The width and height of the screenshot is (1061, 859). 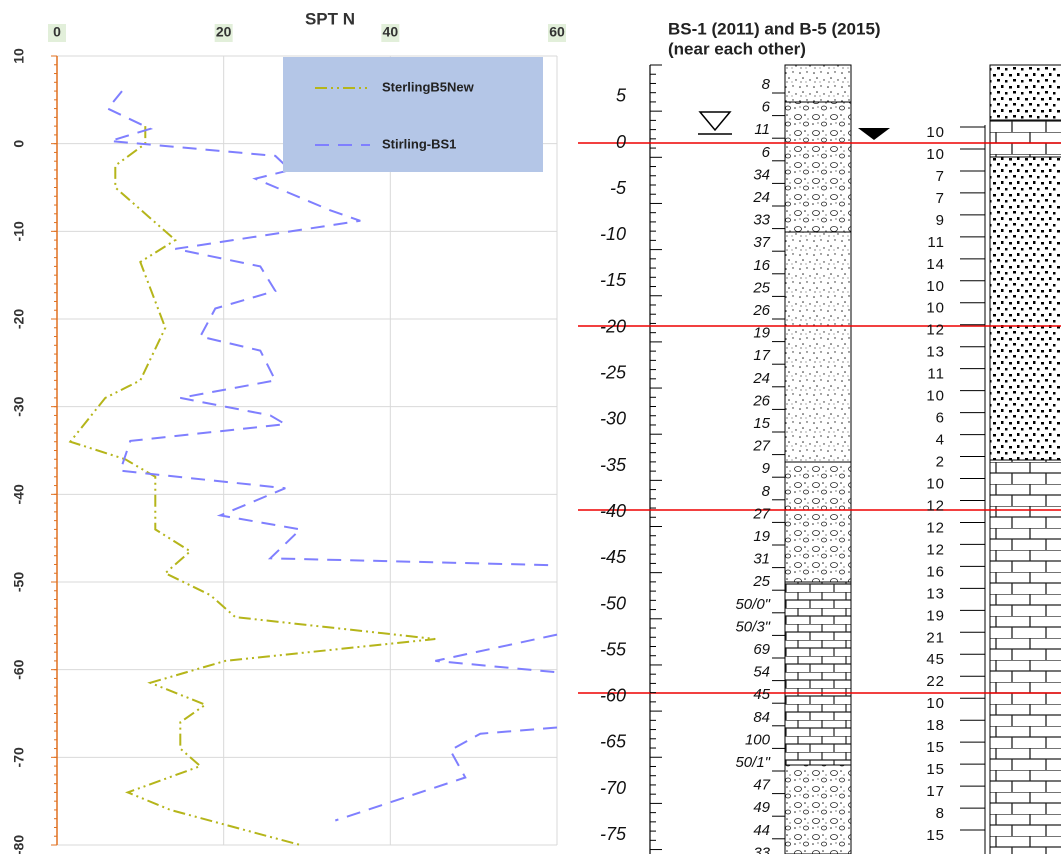 I want to click on elevation-label: -40, so click(x=613, y=511).